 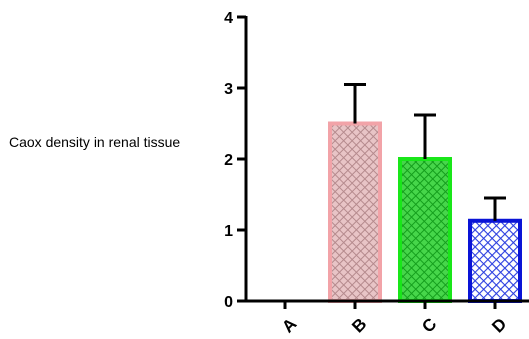 What do you see at coordinates (228, 231) in the screenshot?
I see `y-tick-label: 1` at bounding box center [228, 231].